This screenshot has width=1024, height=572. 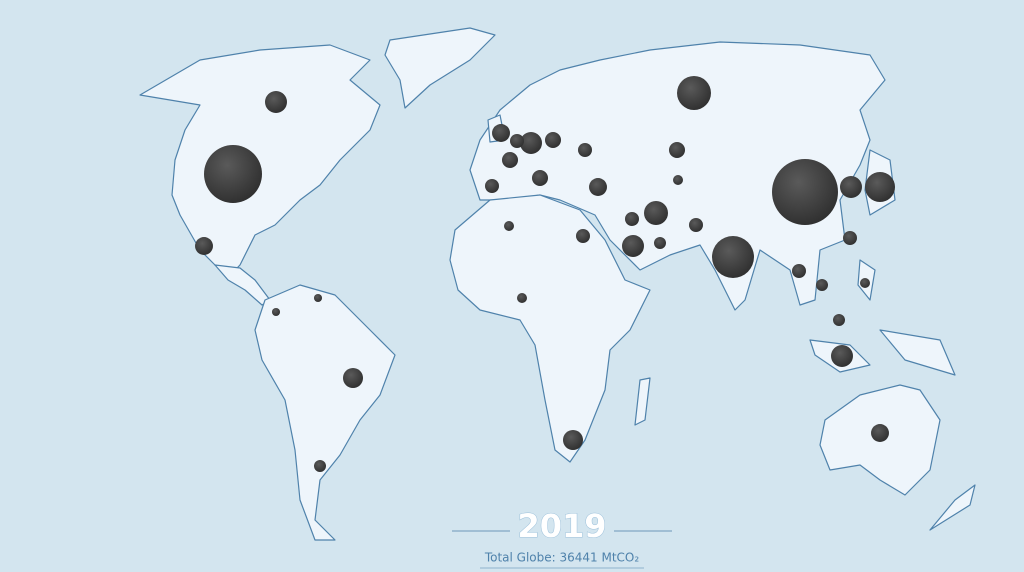 I want to click on year: 2019, so click(x=561, y=526).